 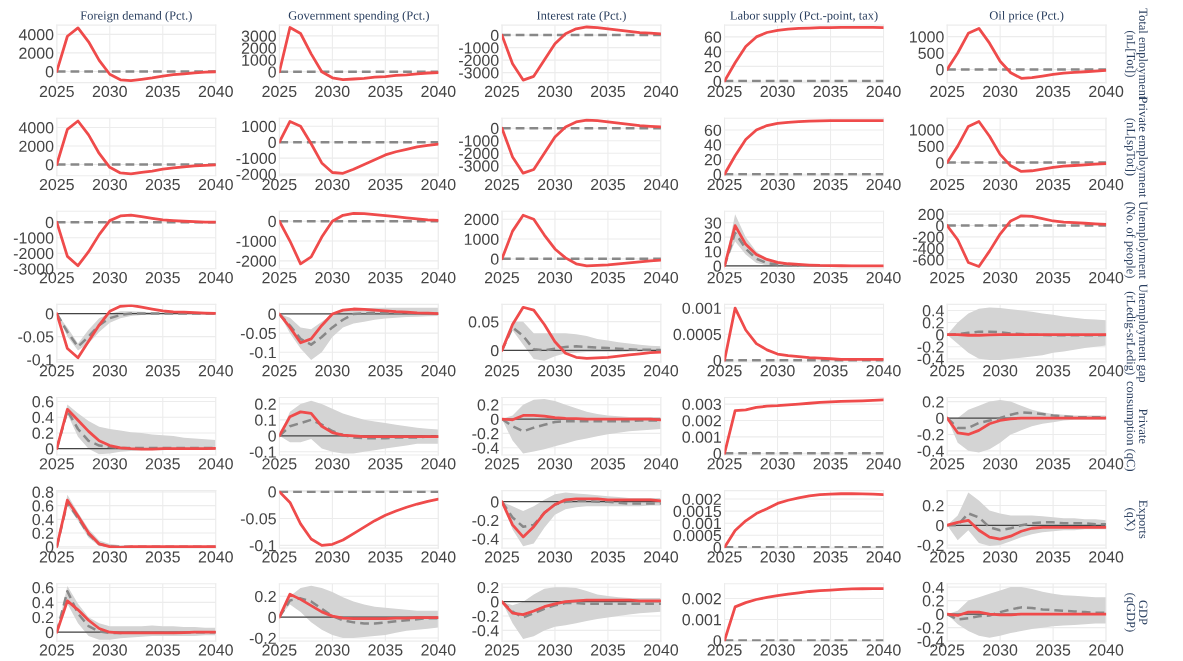 I want to click on y-tick-label: -0.4, so click(x=485, y=539).